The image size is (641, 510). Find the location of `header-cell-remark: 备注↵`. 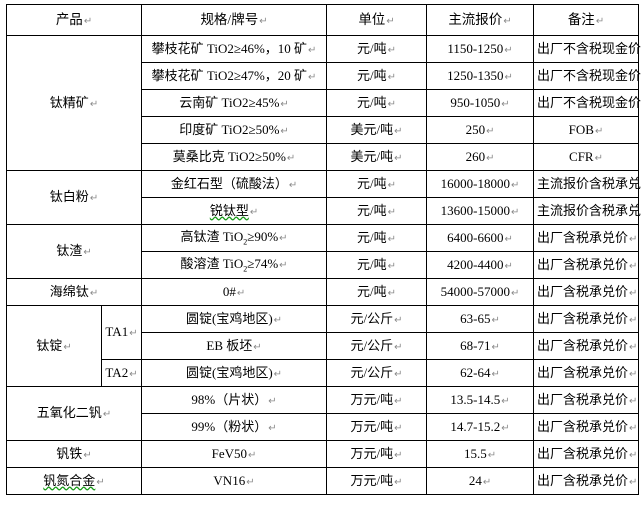

header-cell-remark: 备注↵ is located at coordinates (586, 20).